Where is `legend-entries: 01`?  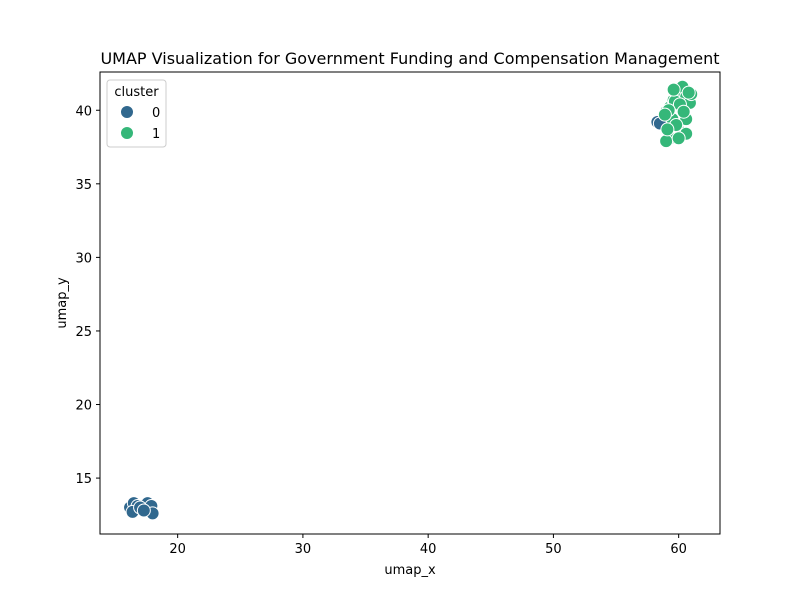
legend-entries: 01 is located at coordinates (140, 123).